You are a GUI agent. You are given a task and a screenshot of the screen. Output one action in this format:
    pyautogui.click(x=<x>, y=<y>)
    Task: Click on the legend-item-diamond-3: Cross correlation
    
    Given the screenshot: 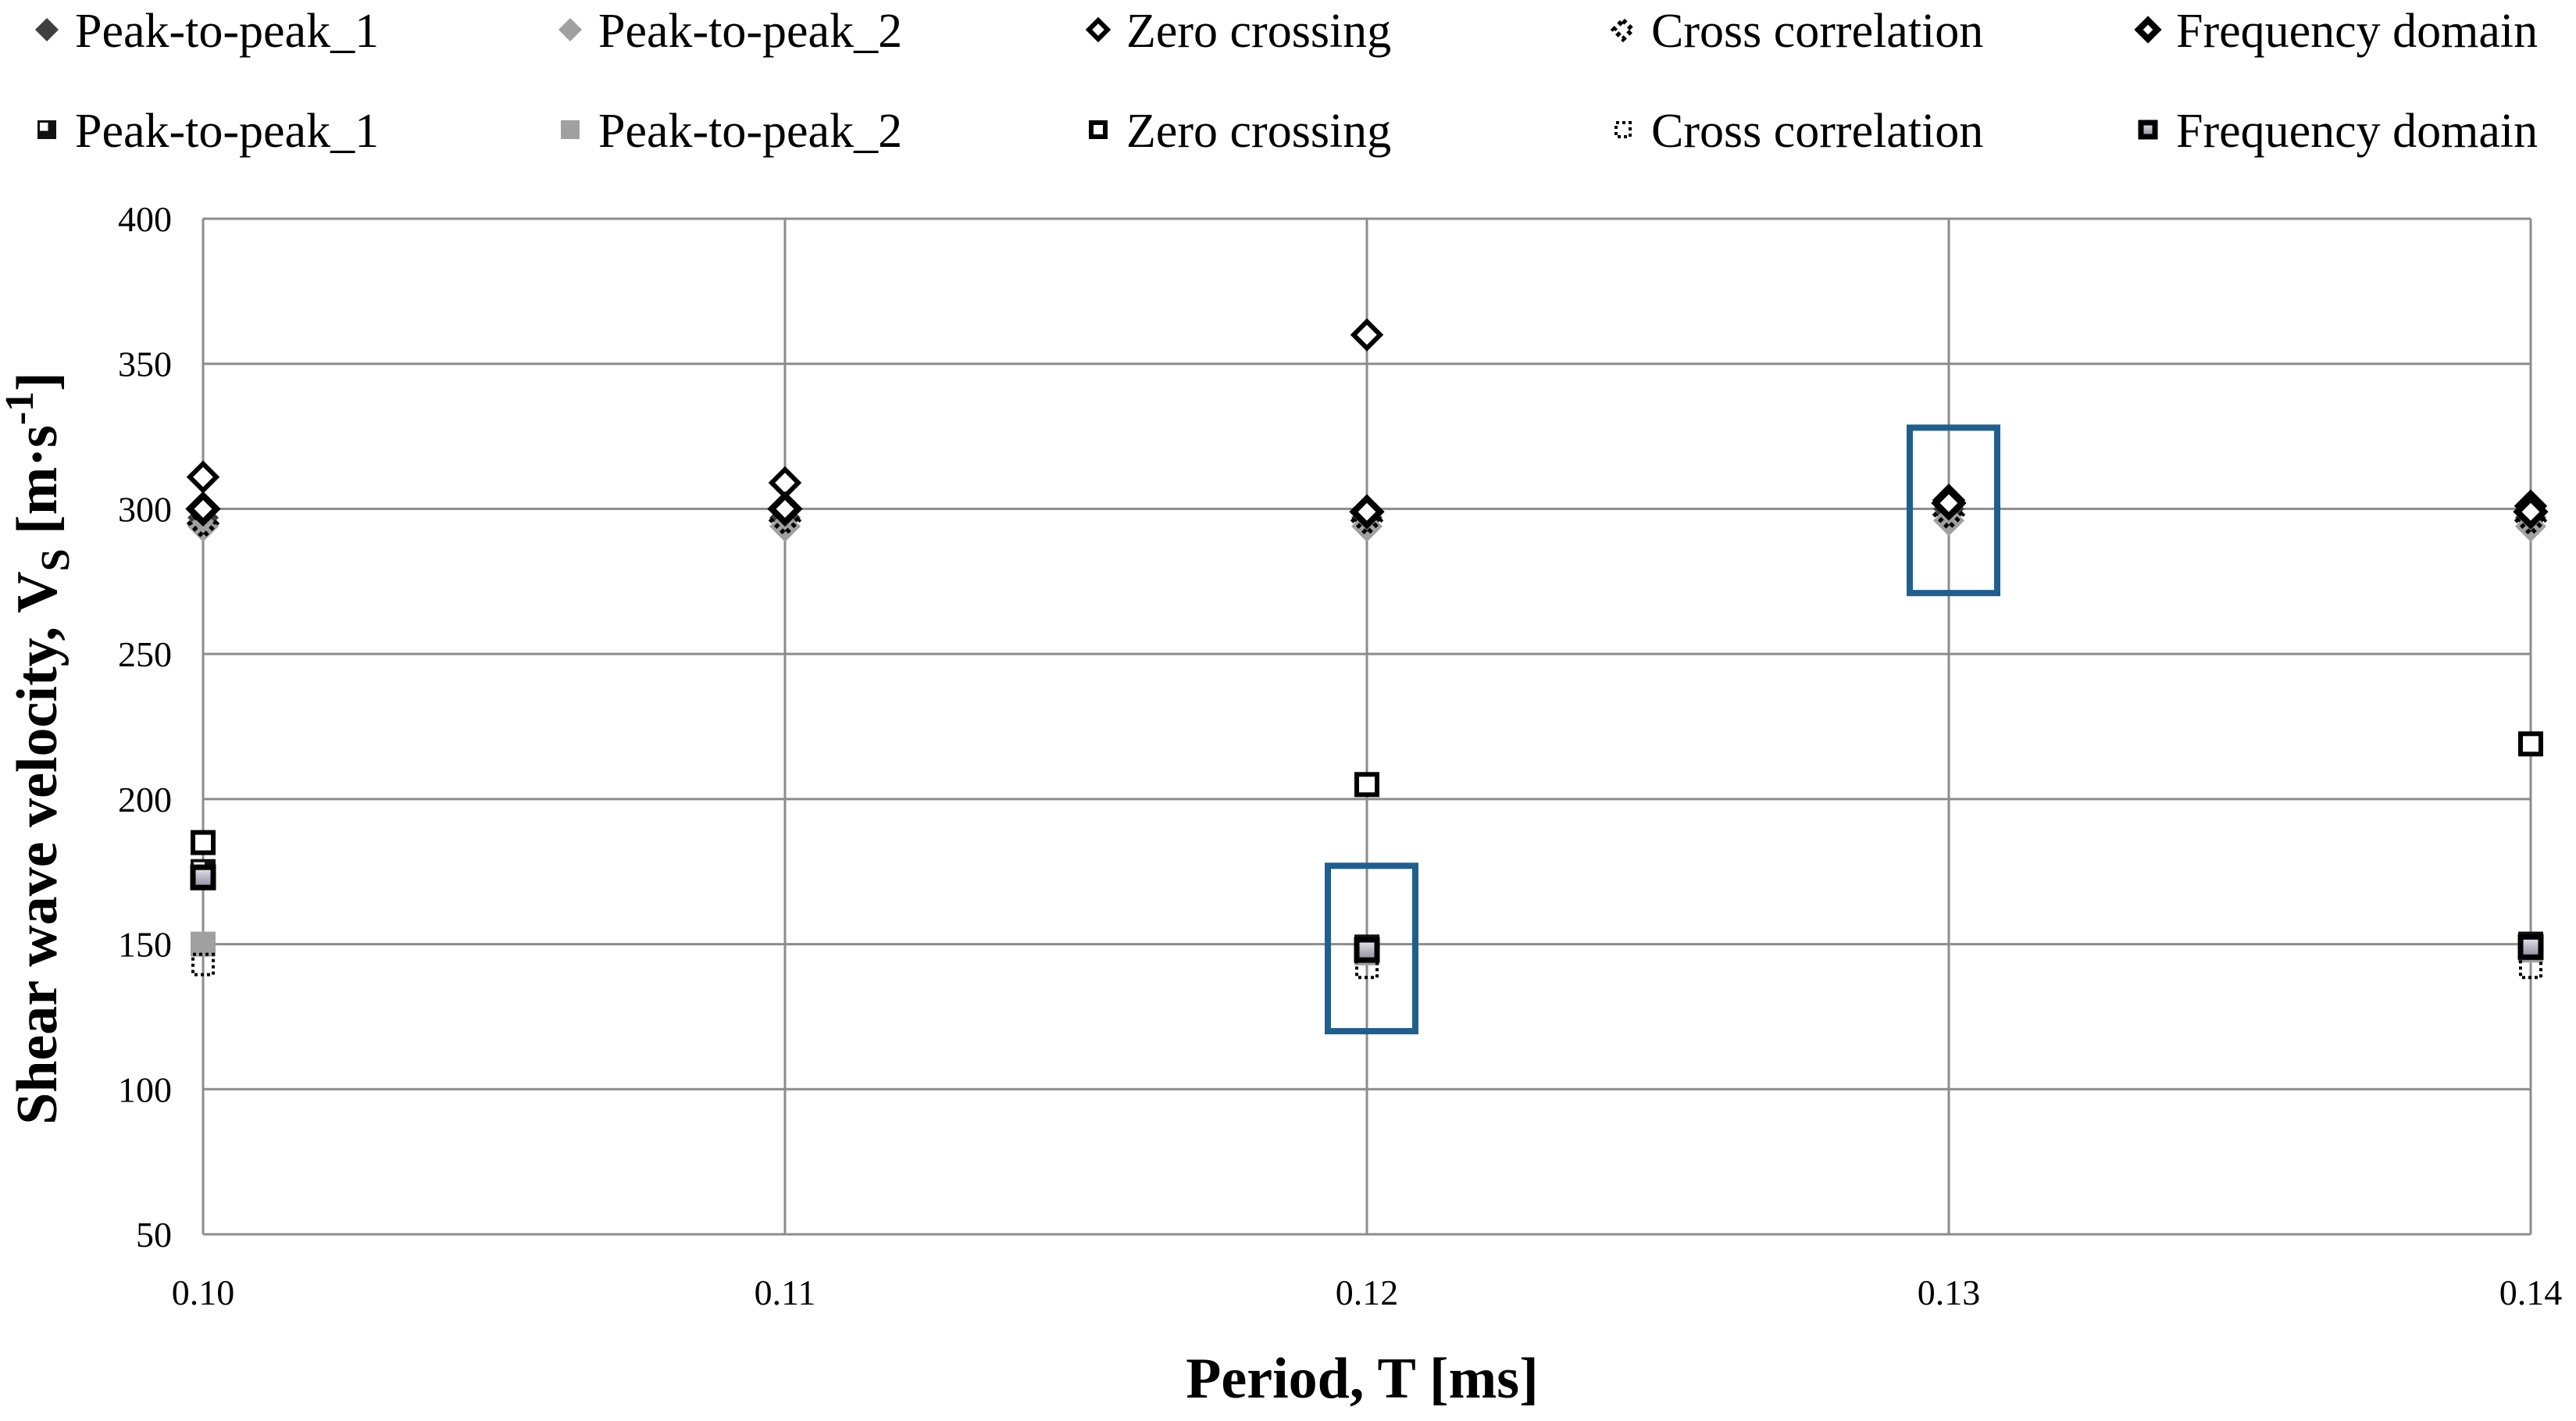 What is the action you would take?
    pyautogui.click(x=1797, y=31)
    